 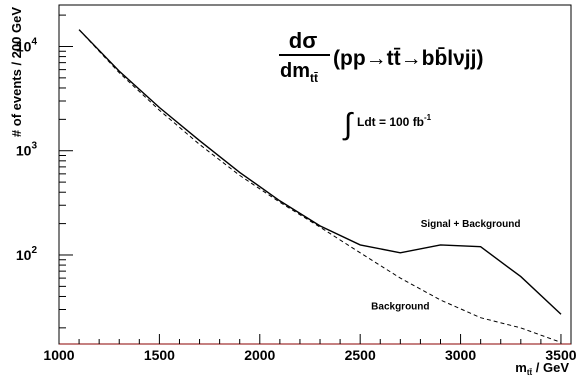 What do you see at coordinates (34, 41) in the screenshot?
I see `y-tick-exponent: 4` at bounding box center [34, 41].